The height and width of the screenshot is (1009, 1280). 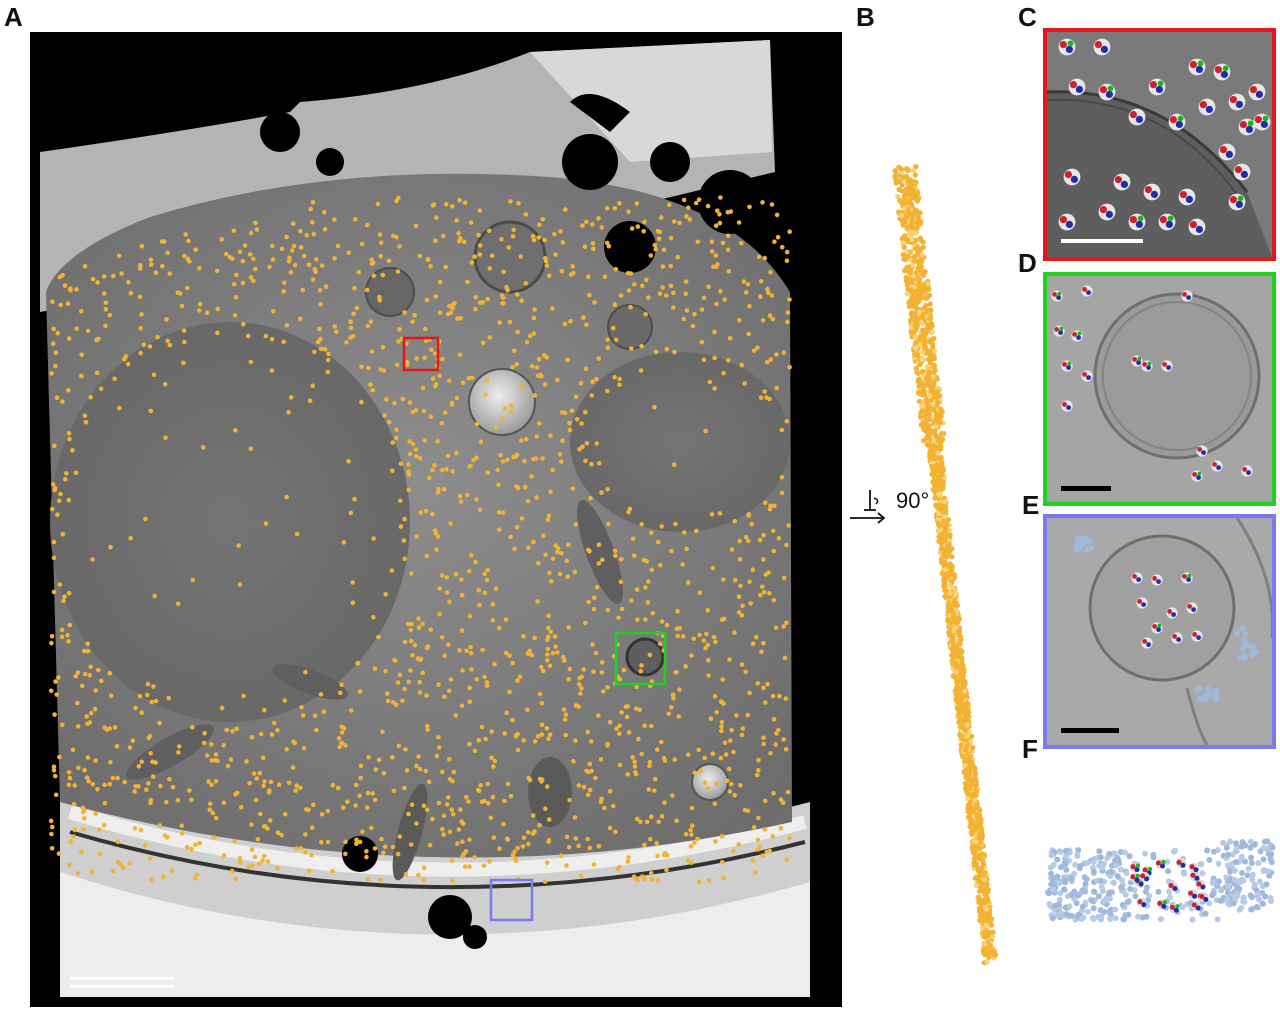 What do you see at coordinates (1169, 886) in the screenshot?
I see `ribosome-cluster-f` at bounding box center [1169, 886].